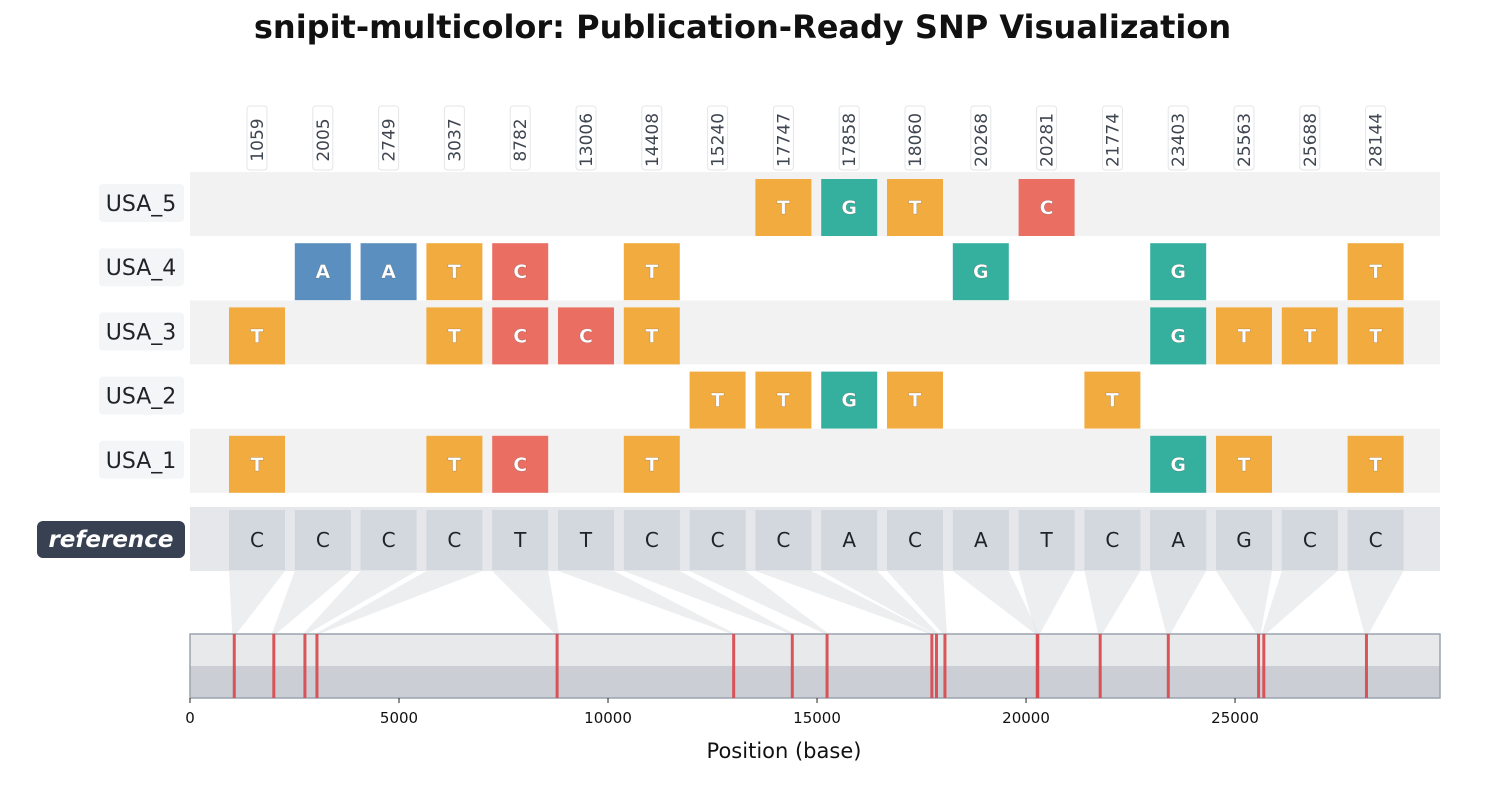 Image resolution: width=1485 pixels, height=808 pixels. What do you see at coordinates (190, 718) in the screenshot?
I see `x-tick-label: 0` at bounding box center [190, 718].